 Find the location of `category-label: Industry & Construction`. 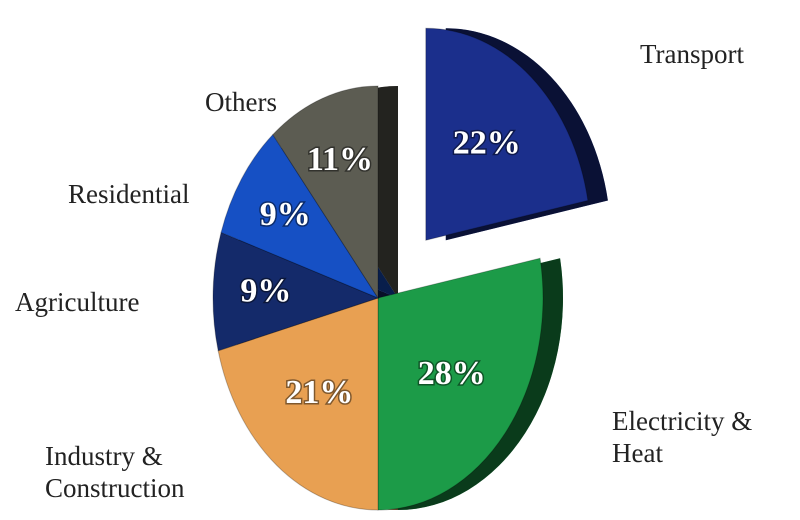

category-label: Industry & Construction is located at coordinates (115, 472).